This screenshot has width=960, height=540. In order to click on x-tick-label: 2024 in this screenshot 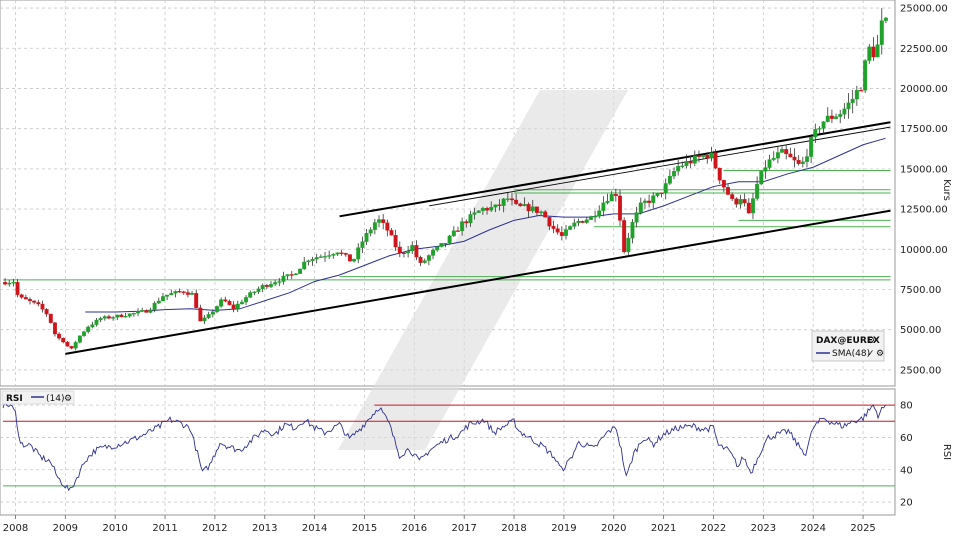, I will do `click(812, 528)`.